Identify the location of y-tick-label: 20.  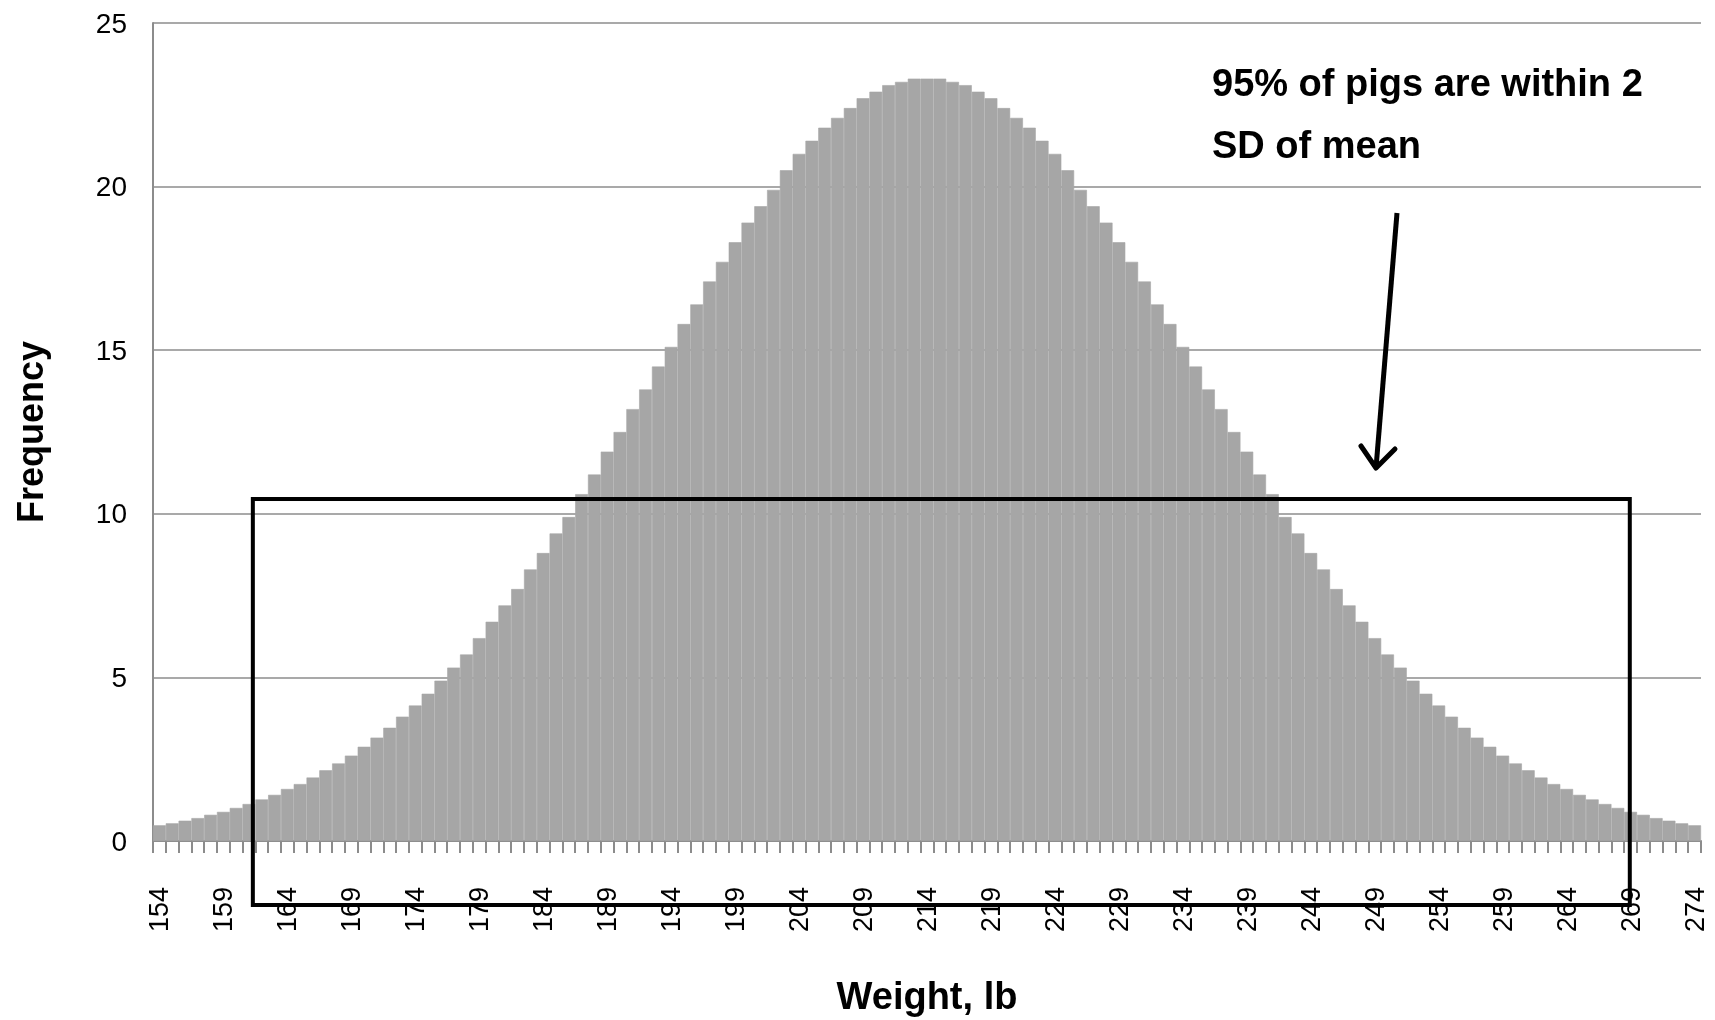
(111, 187).